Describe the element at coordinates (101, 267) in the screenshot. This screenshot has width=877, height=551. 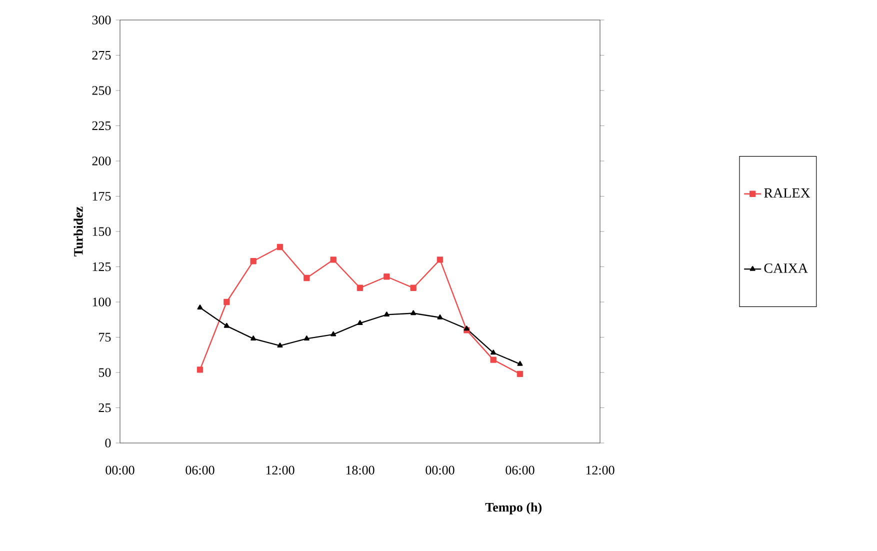
I see `y-tick-label: 125` at that location.